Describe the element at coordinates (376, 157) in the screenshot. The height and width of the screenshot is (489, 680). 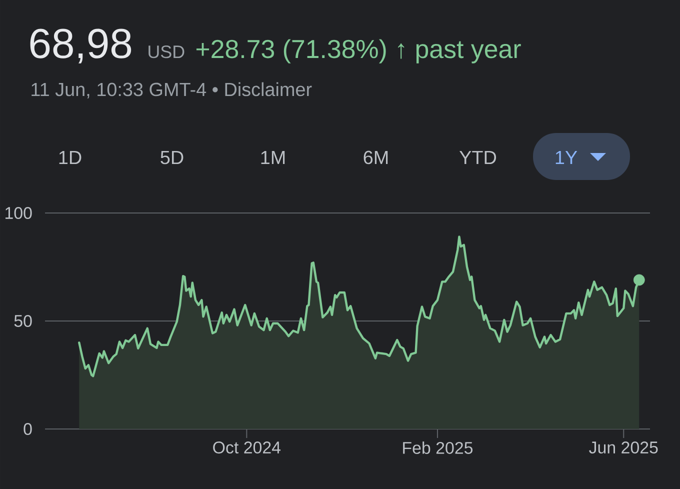
I see `text: 6M` at that location.